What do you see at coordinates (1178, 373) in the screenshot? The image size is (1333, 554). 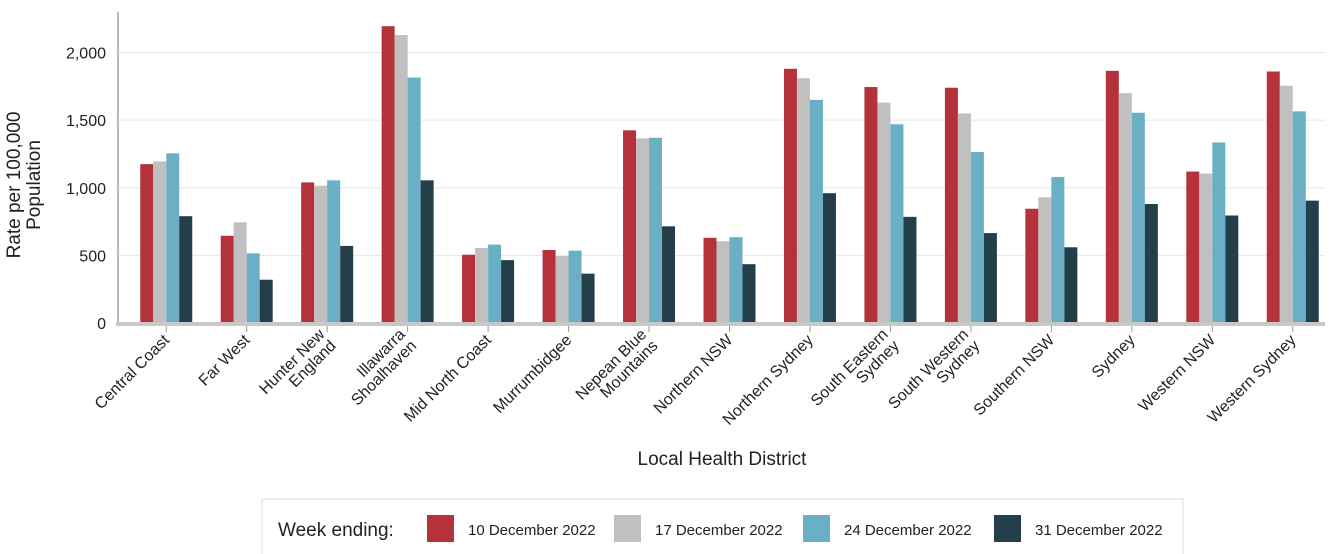 I see `x-tick-label: Western NSW` at bounding box center [1178, 373].